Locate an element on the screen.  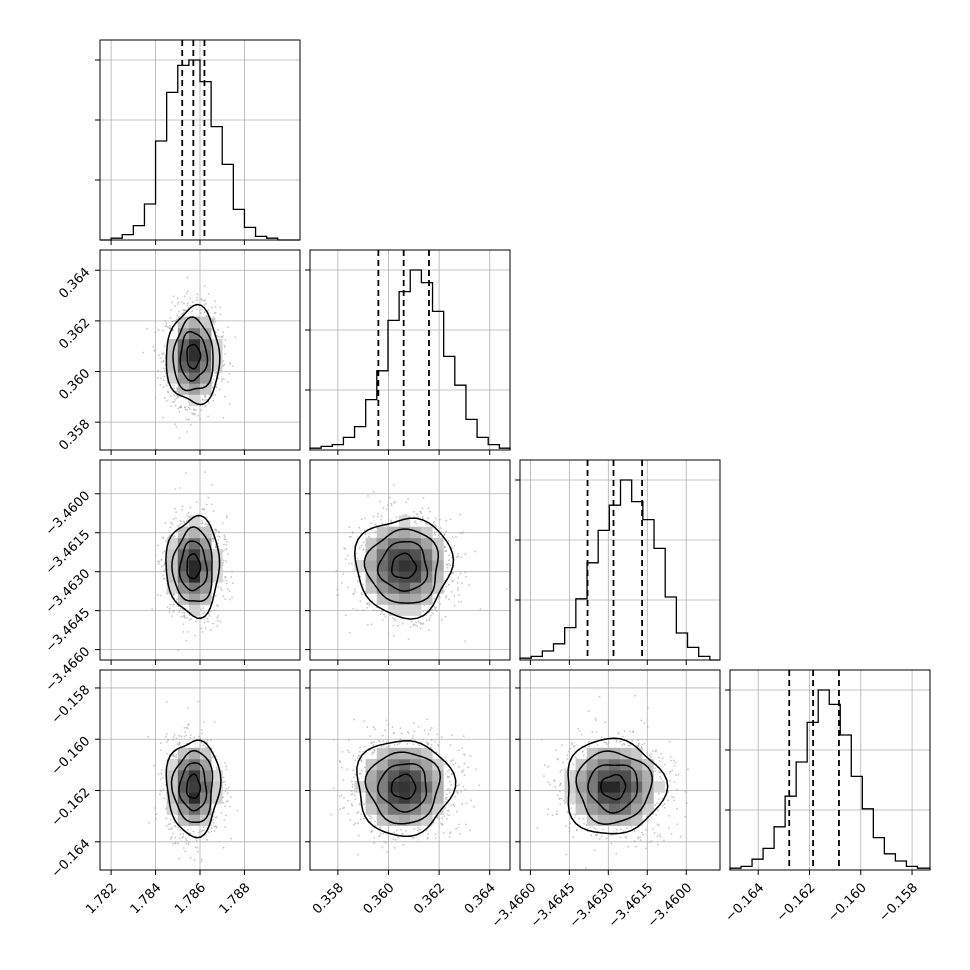
y-tick-label-param1: 0.360 is located at coordinates (74, 384).